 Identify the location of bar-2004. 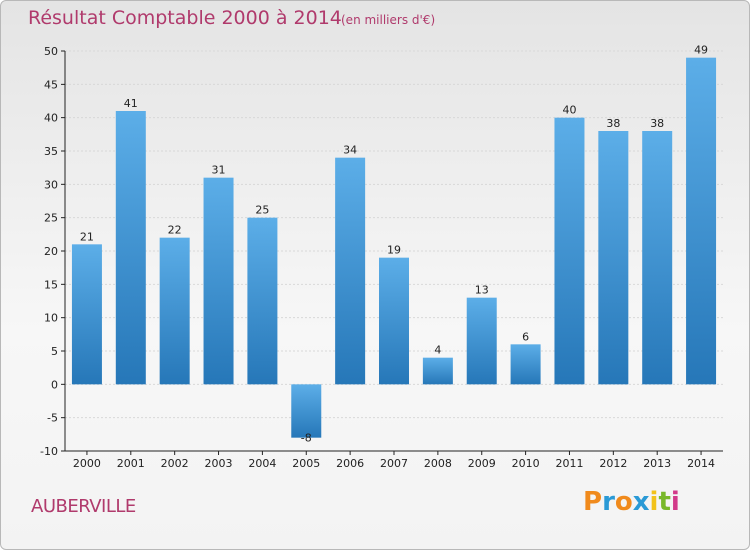
(262, 301).